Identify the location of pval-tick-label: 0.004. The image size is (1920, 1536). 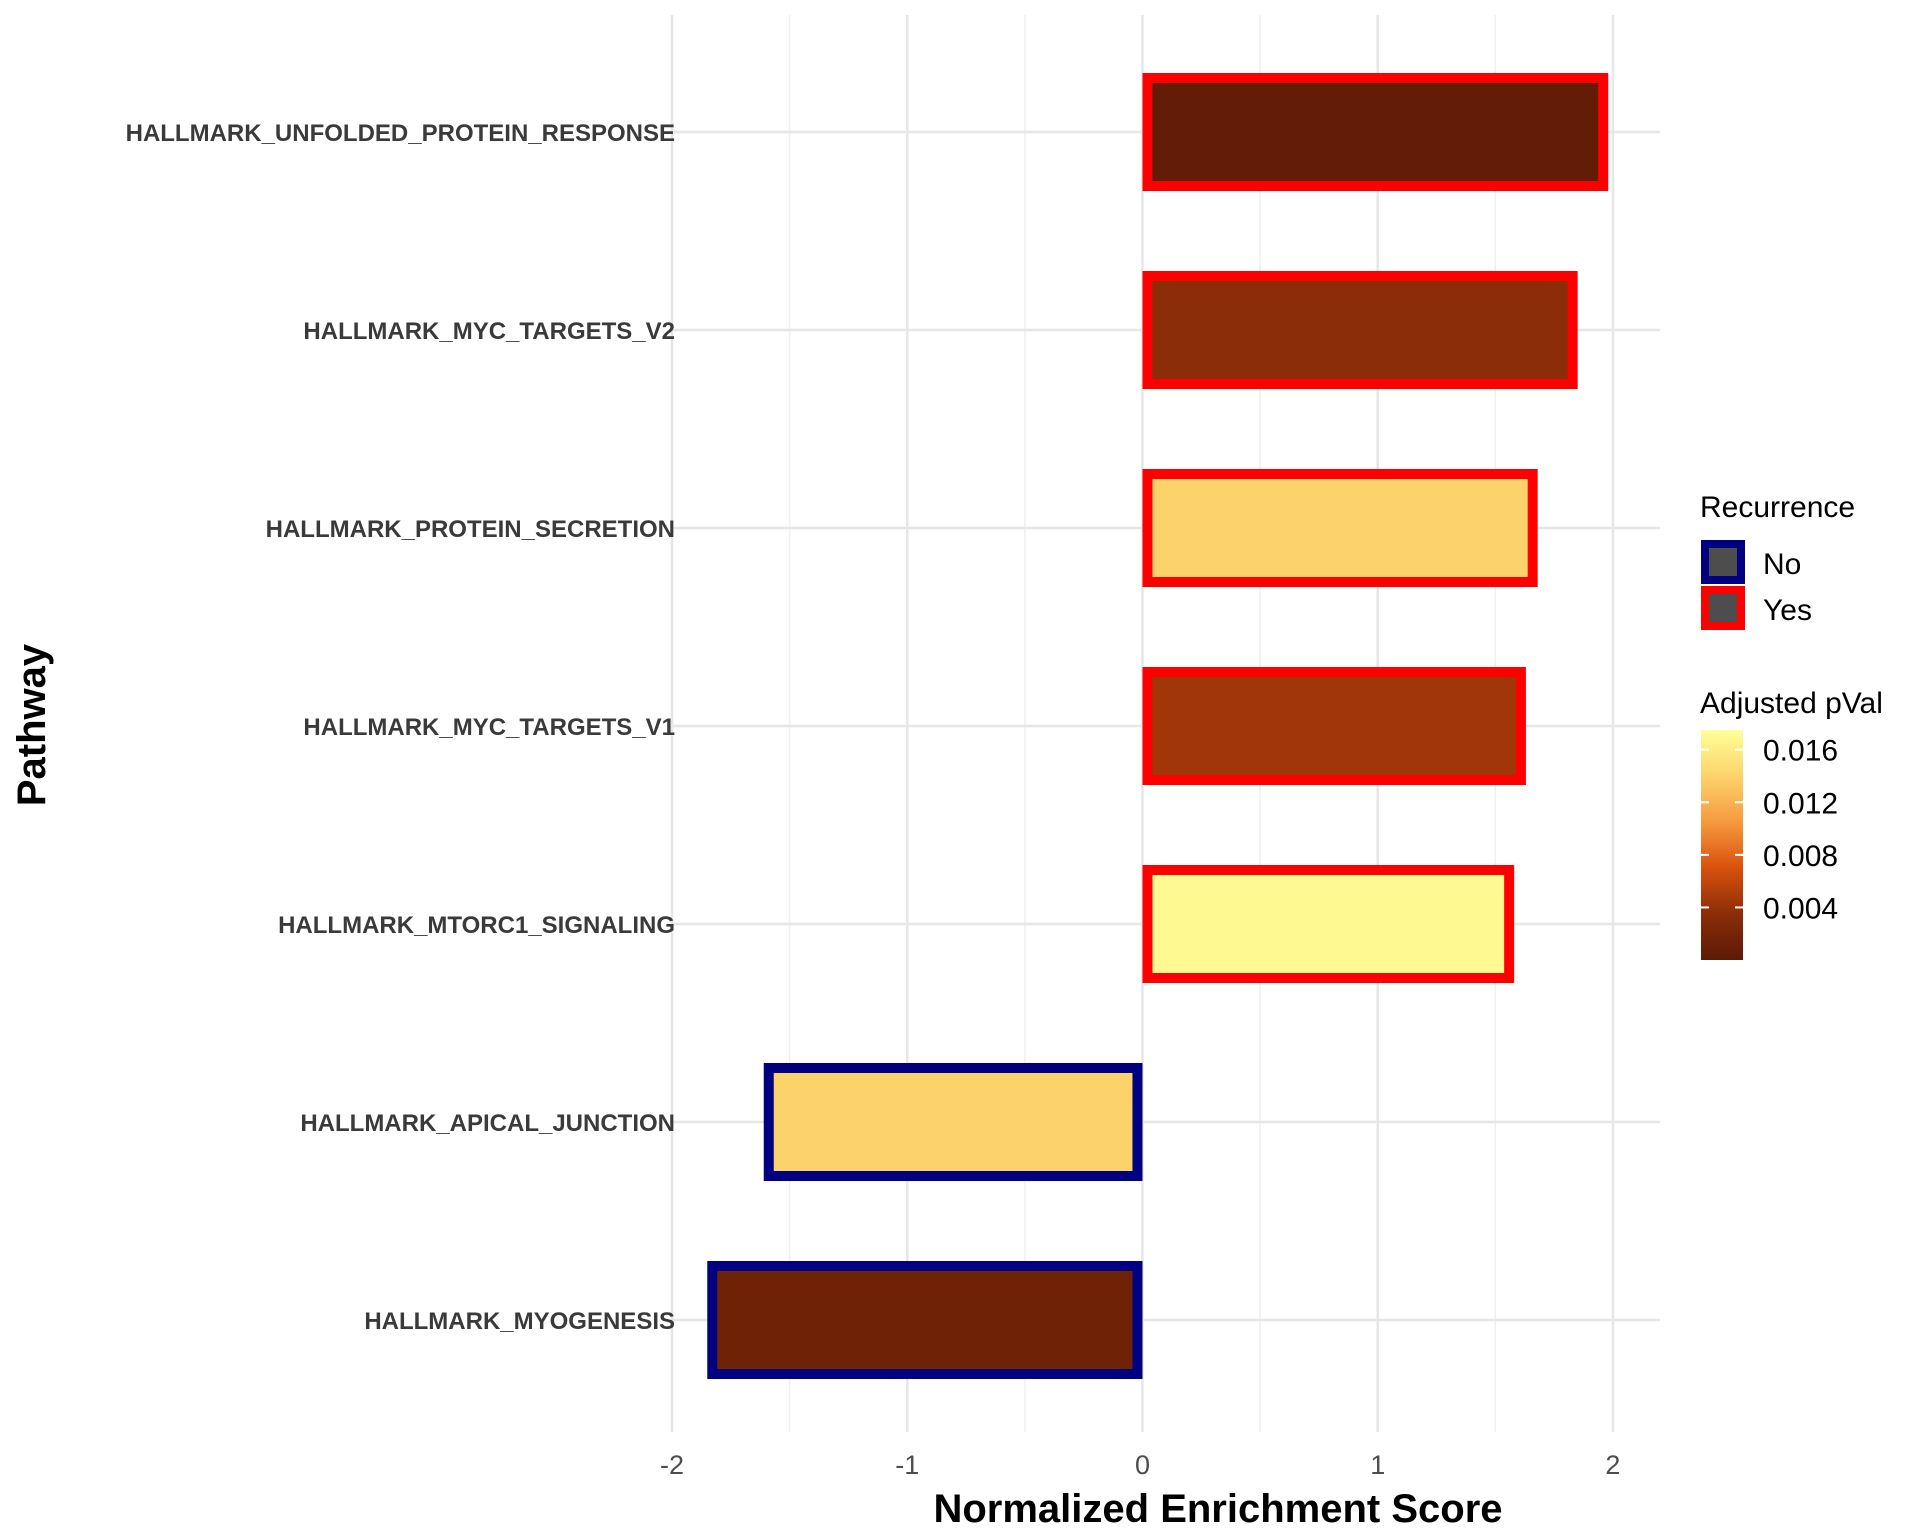
(1800, 908).